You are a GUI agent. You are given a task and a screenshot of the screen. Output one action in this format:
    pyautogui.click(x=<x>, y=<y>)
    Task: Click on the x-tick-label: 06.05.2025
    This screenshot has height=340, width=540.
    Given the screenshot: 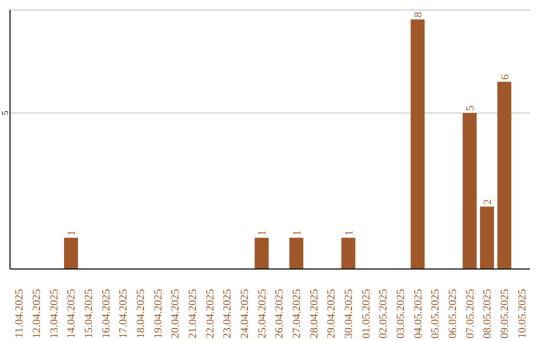 What is the action you would take?
    pyautogui.click(x=453, y=313)
    